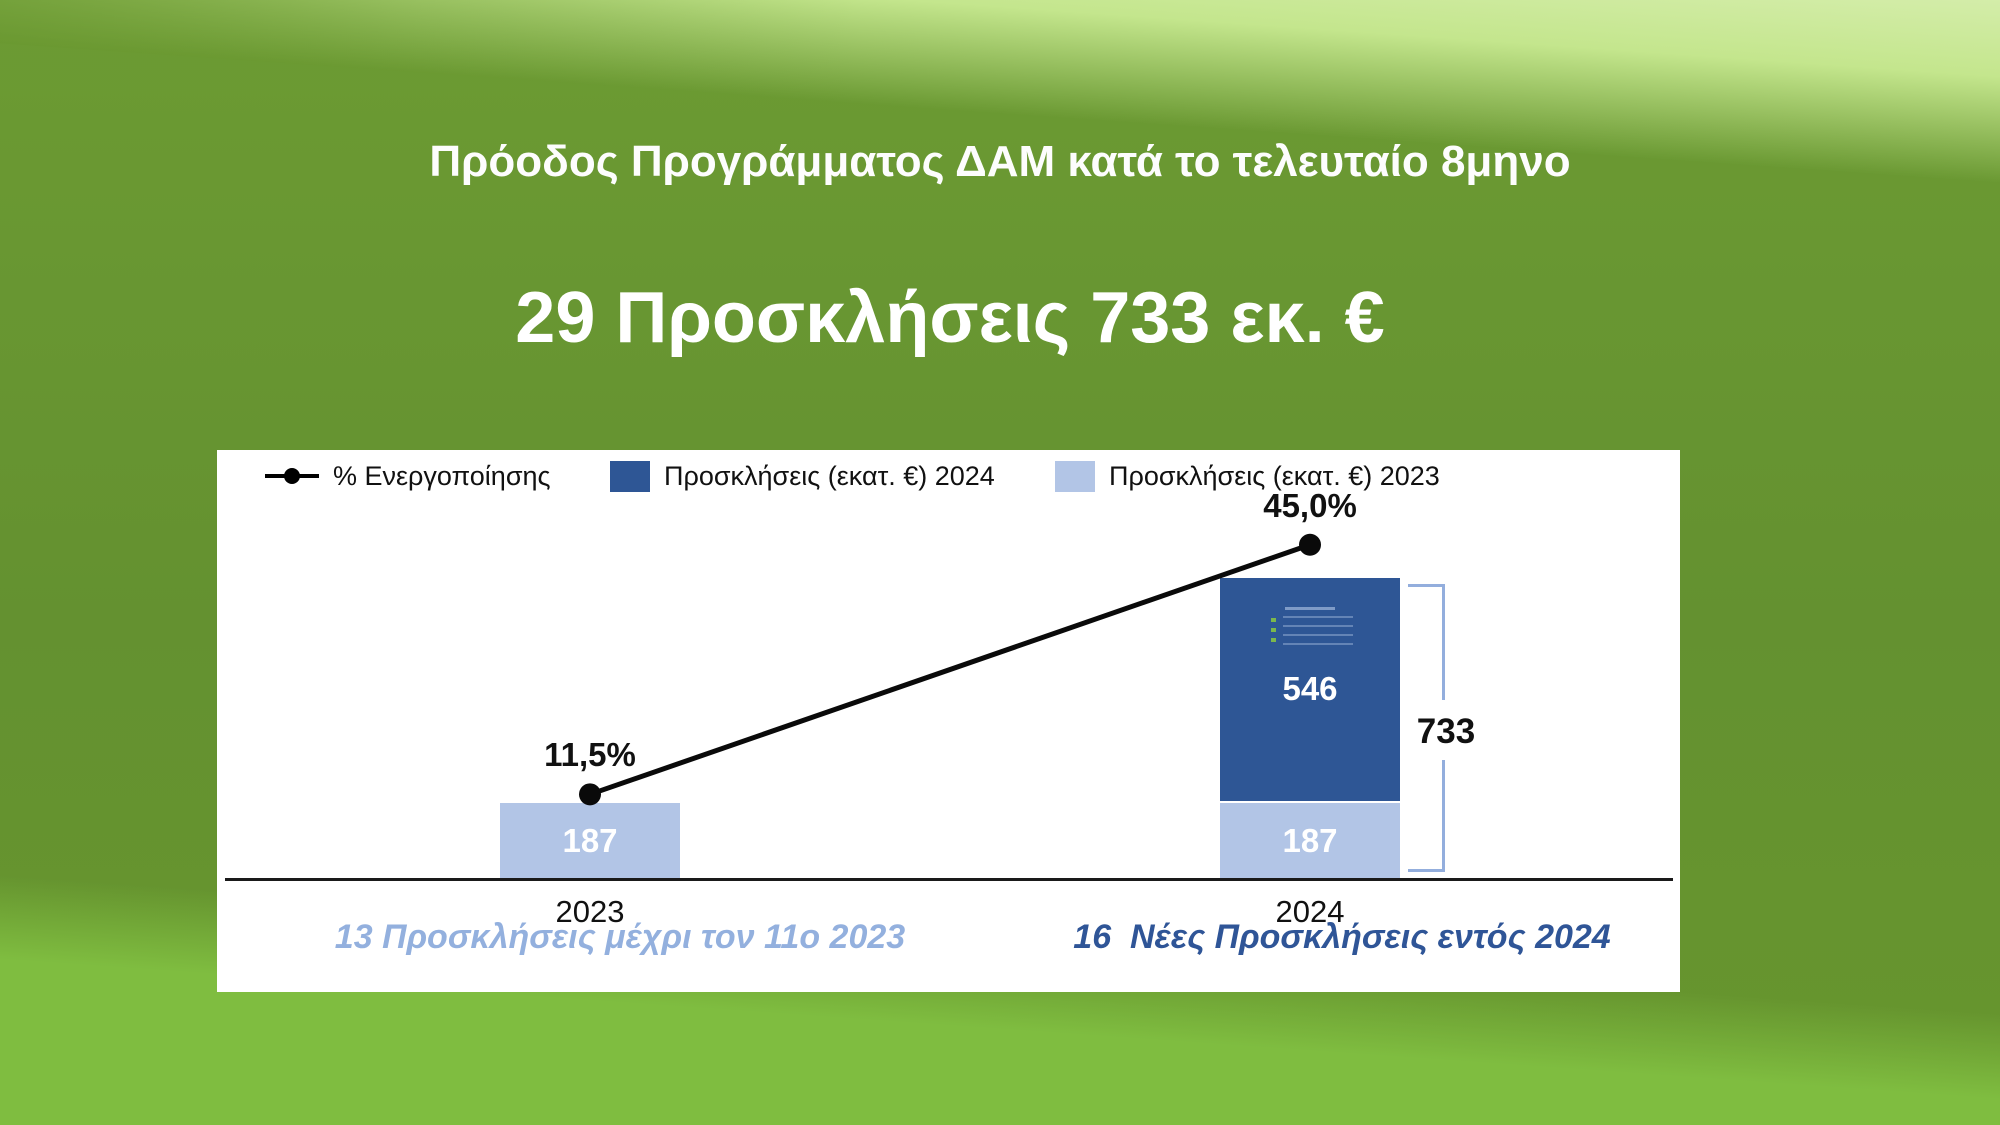  Describe the element at coordinates (442, 475) in the screenshot. I see `legend-label-activation: % Ενεργοποίησης` at that location.